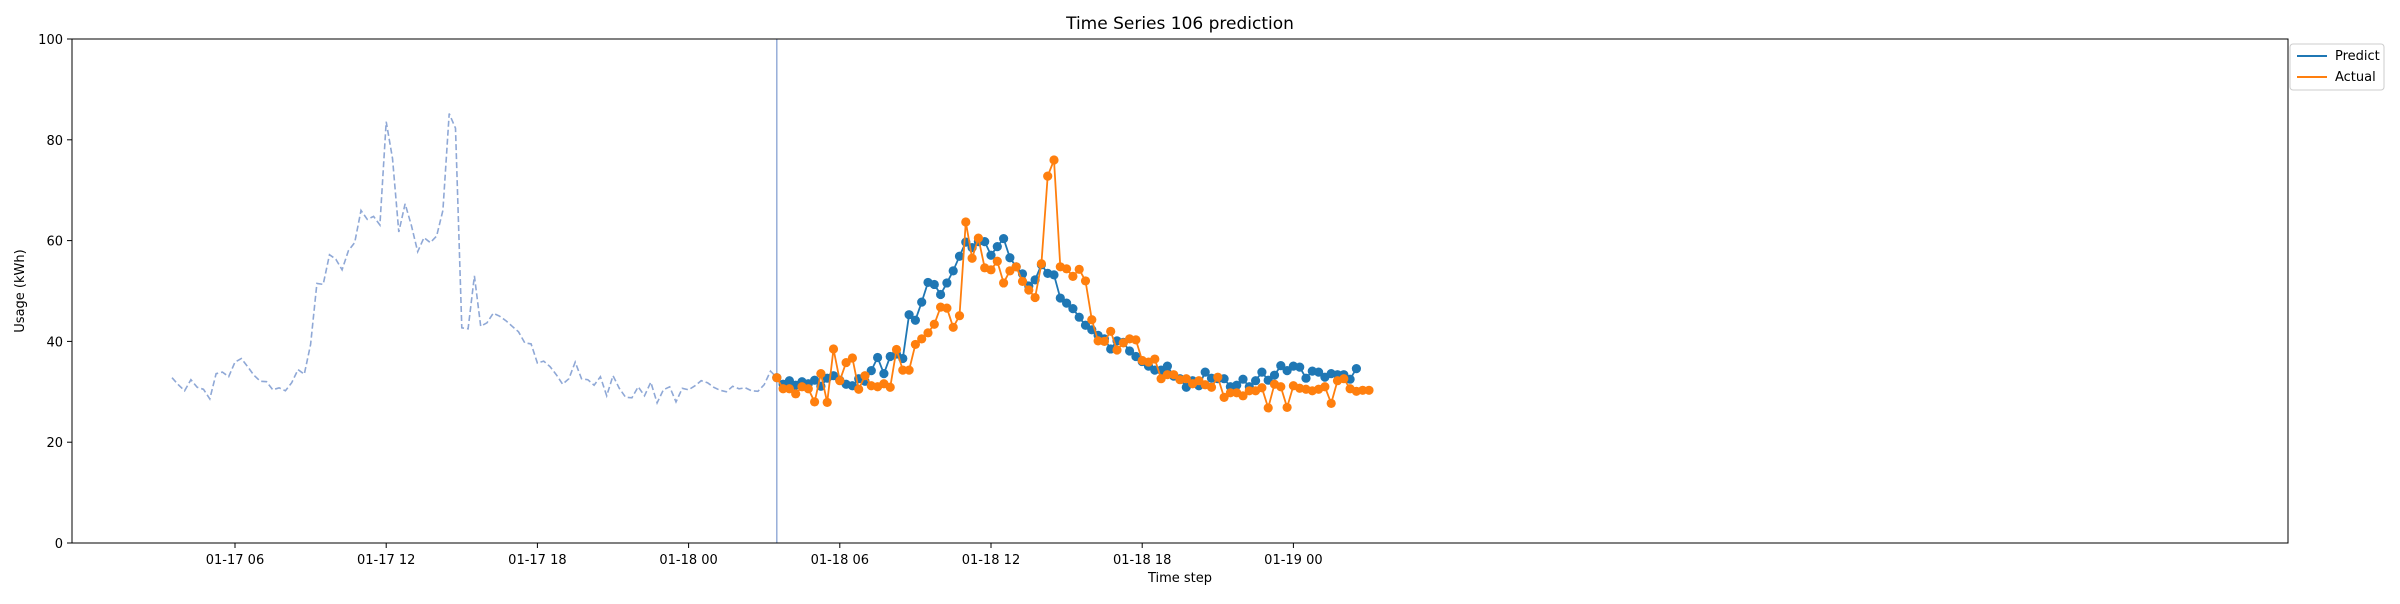 This screenshot has width=2400, height=604. I want to click on y-tick-label: 20, so click(54, 443).